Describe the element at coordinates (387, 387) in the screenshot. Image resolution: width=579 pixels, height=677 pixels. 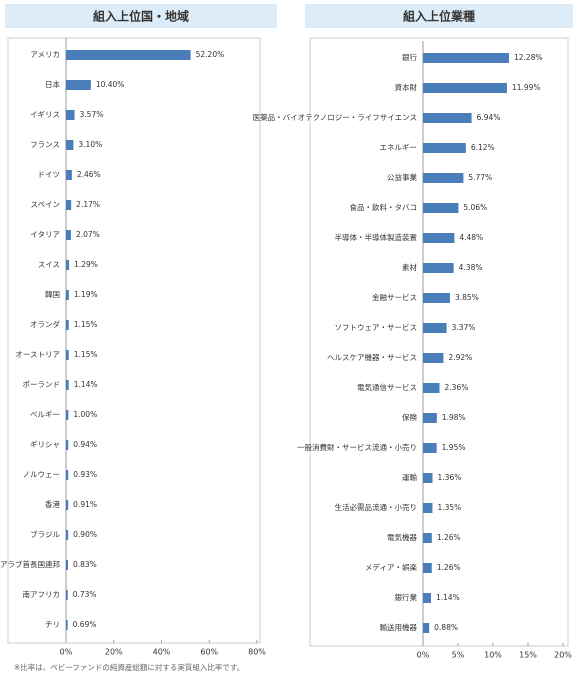
I see `category-label: 電気通信サービス` at that location.